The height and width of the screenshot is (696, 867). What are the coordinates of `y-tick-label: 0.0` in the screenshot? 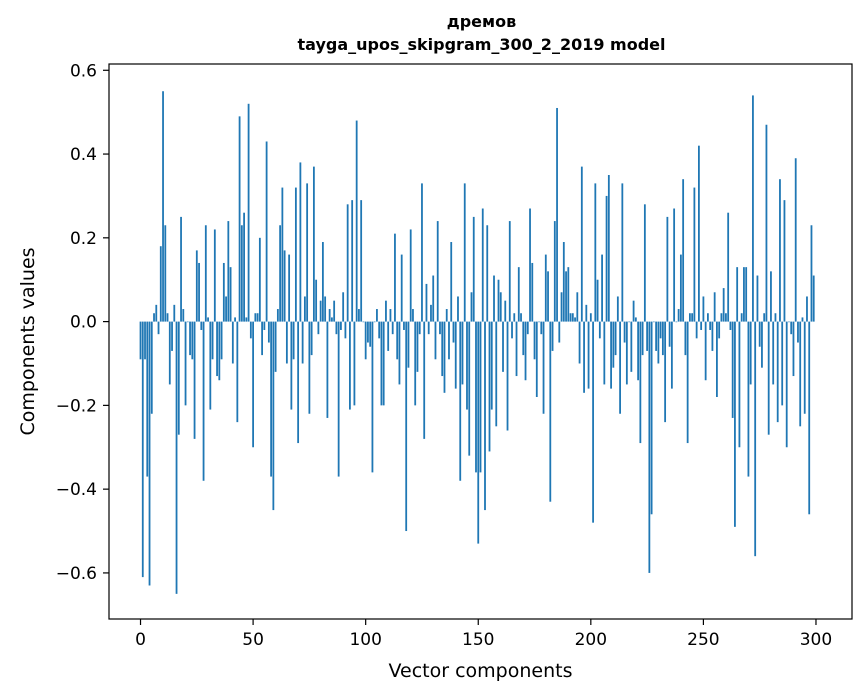 It's located at (83, 323).